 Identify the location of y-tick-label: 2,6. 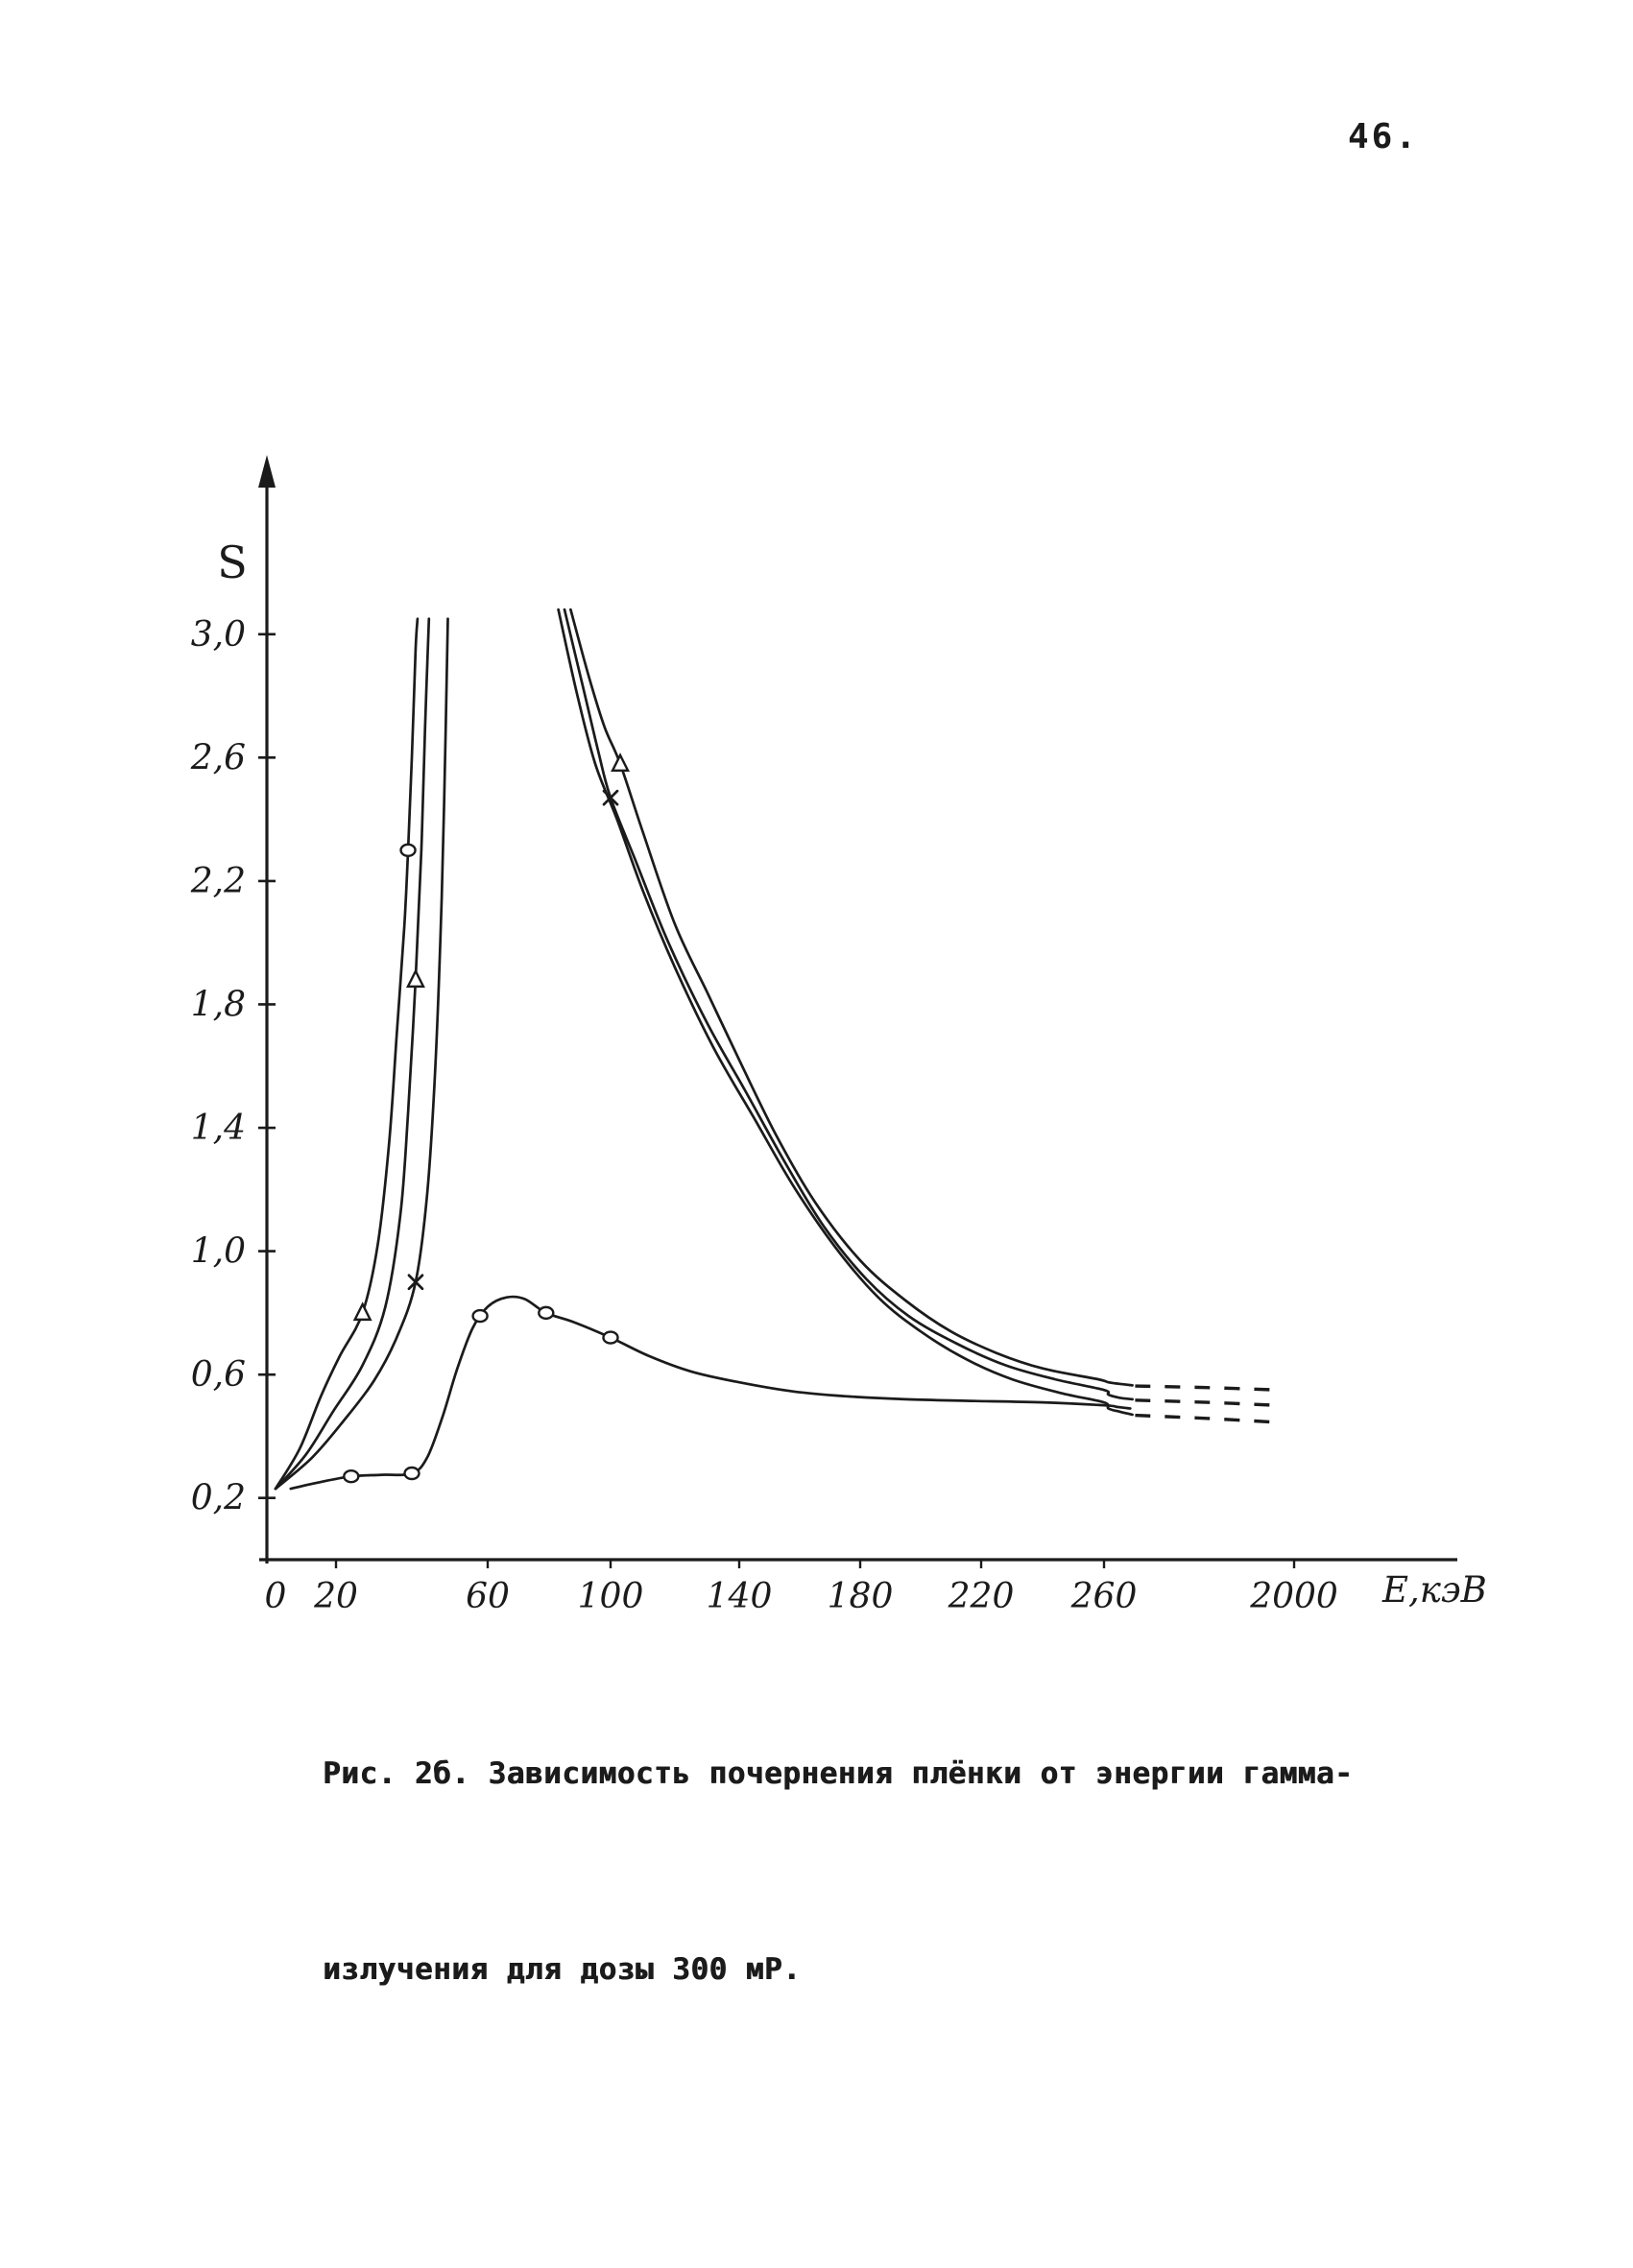
(218, 757).